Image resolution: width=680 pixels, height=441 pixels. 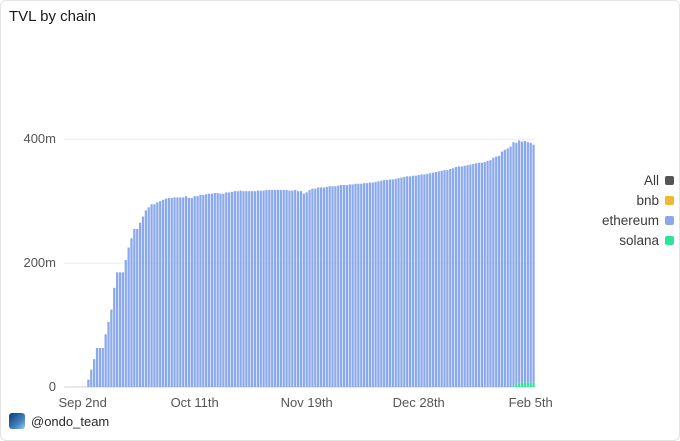 I want to click on legend-item-ethereum: ethereum, so click(x=632, y=220).